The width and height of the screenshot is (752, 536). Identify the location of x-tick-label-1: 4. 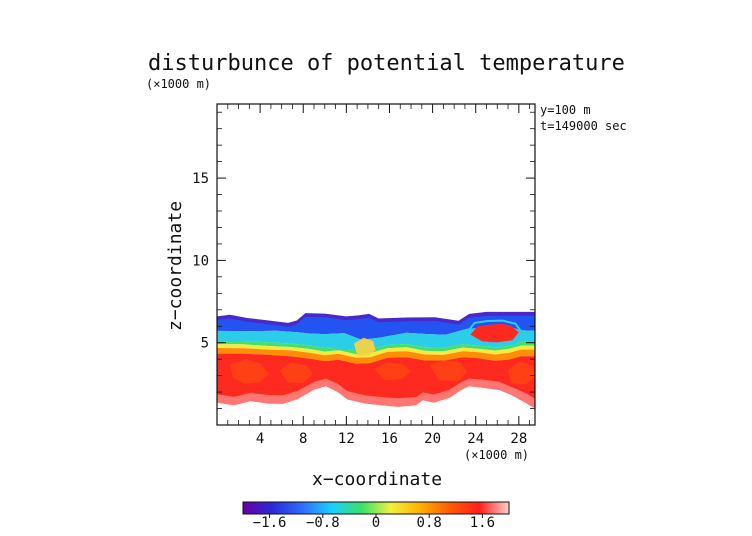
(260, 439).